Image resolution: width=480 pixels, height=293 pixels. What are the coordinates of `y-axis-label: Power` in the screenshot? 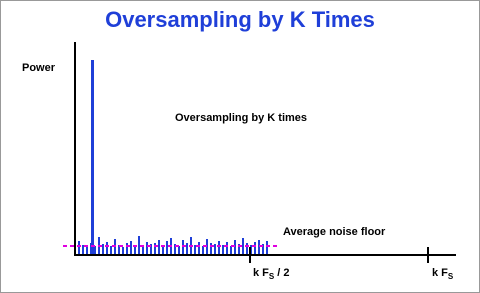 It's located at (39, 68).